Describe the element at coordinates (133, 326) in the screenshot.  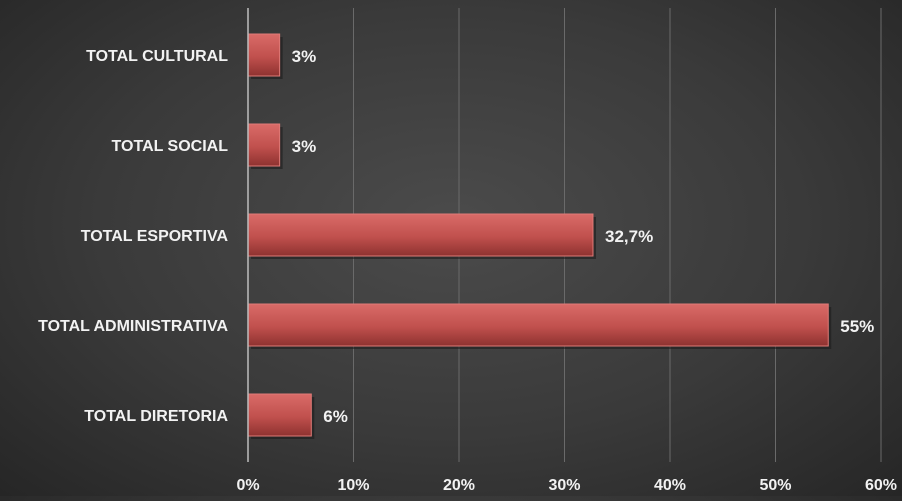
I see `category-label: TOTAL ADMINISTRATIVA` at that location.